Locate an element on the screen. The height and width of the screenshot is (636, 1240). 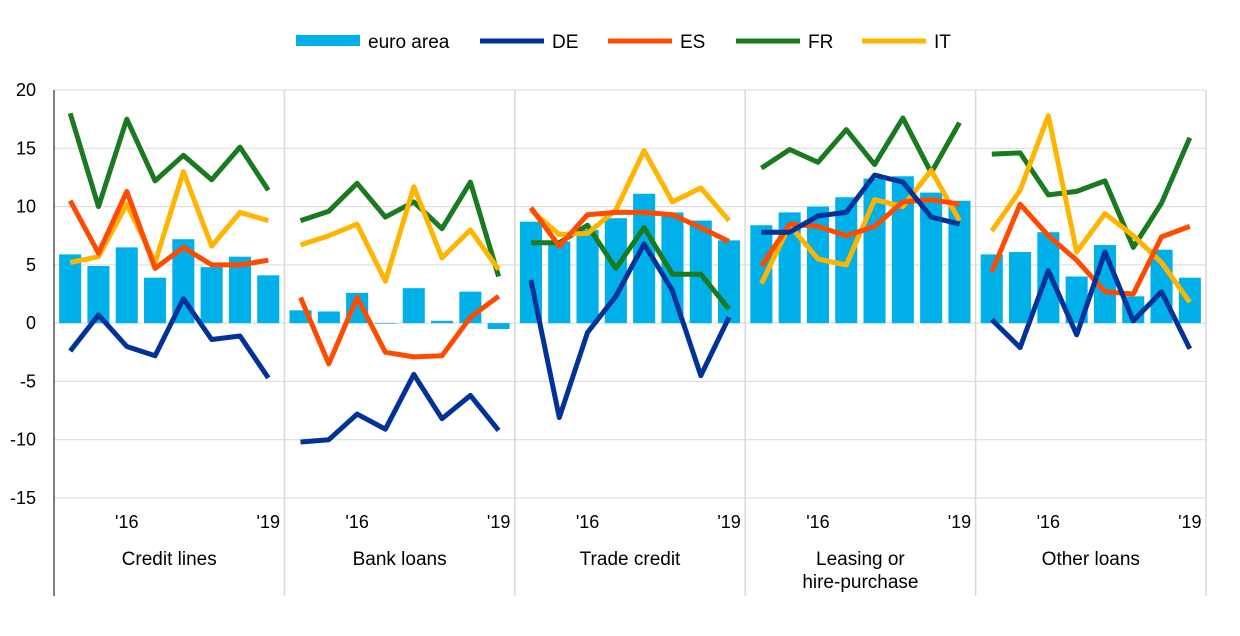
panel-label: Credit lines is located at coordinates (169, 559).